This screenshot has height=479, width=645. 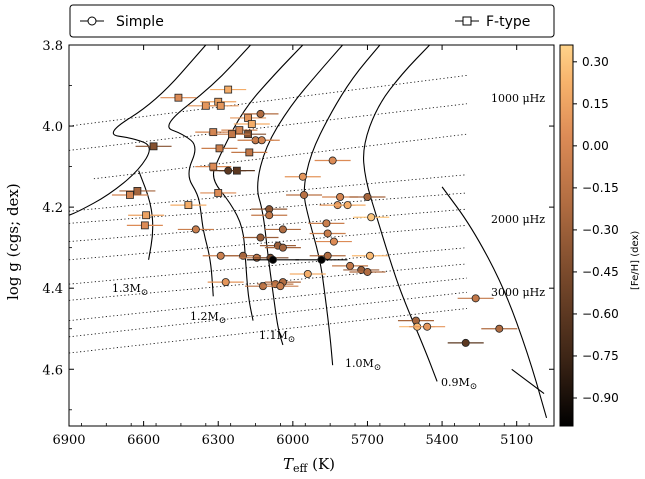 I want to click on y-tick-label: 4.0, so click(x=52, y=127).